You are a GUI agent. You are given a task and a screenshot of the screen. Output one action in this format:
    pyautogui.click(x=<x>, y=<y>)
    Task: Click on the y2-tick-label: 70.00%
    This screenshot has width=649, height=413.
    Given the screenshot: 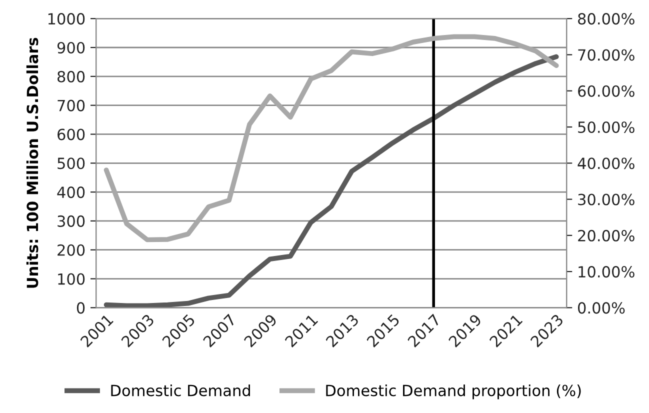 What is the action you would take?
    pyautogui.click(x=606, y=55)
    